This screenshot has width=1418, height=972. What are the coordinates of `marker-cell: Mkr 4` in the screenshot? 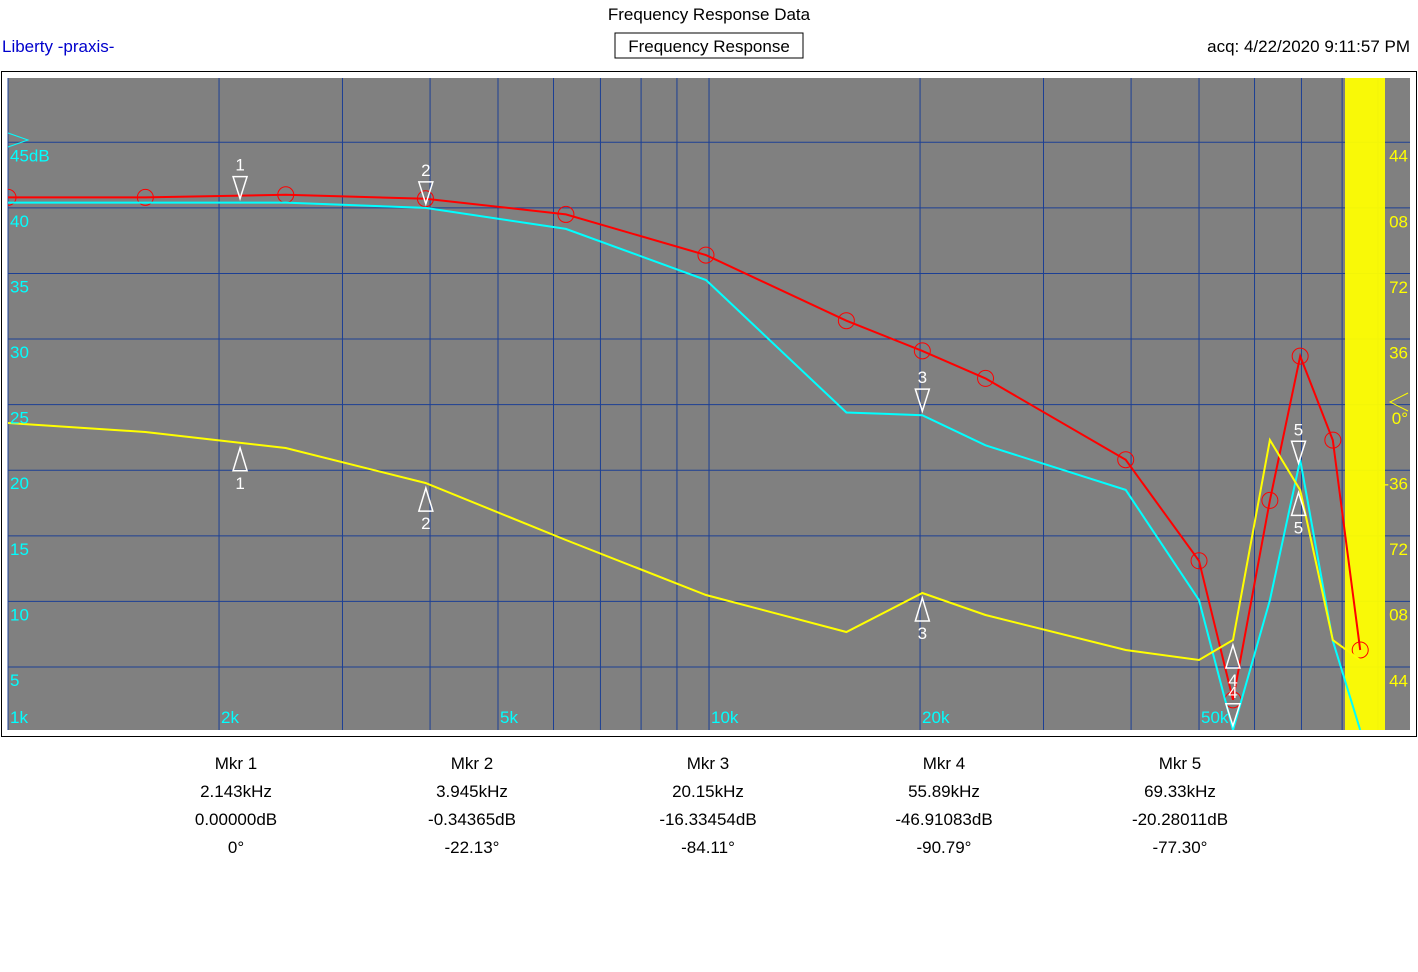 It's located at (944, 763).